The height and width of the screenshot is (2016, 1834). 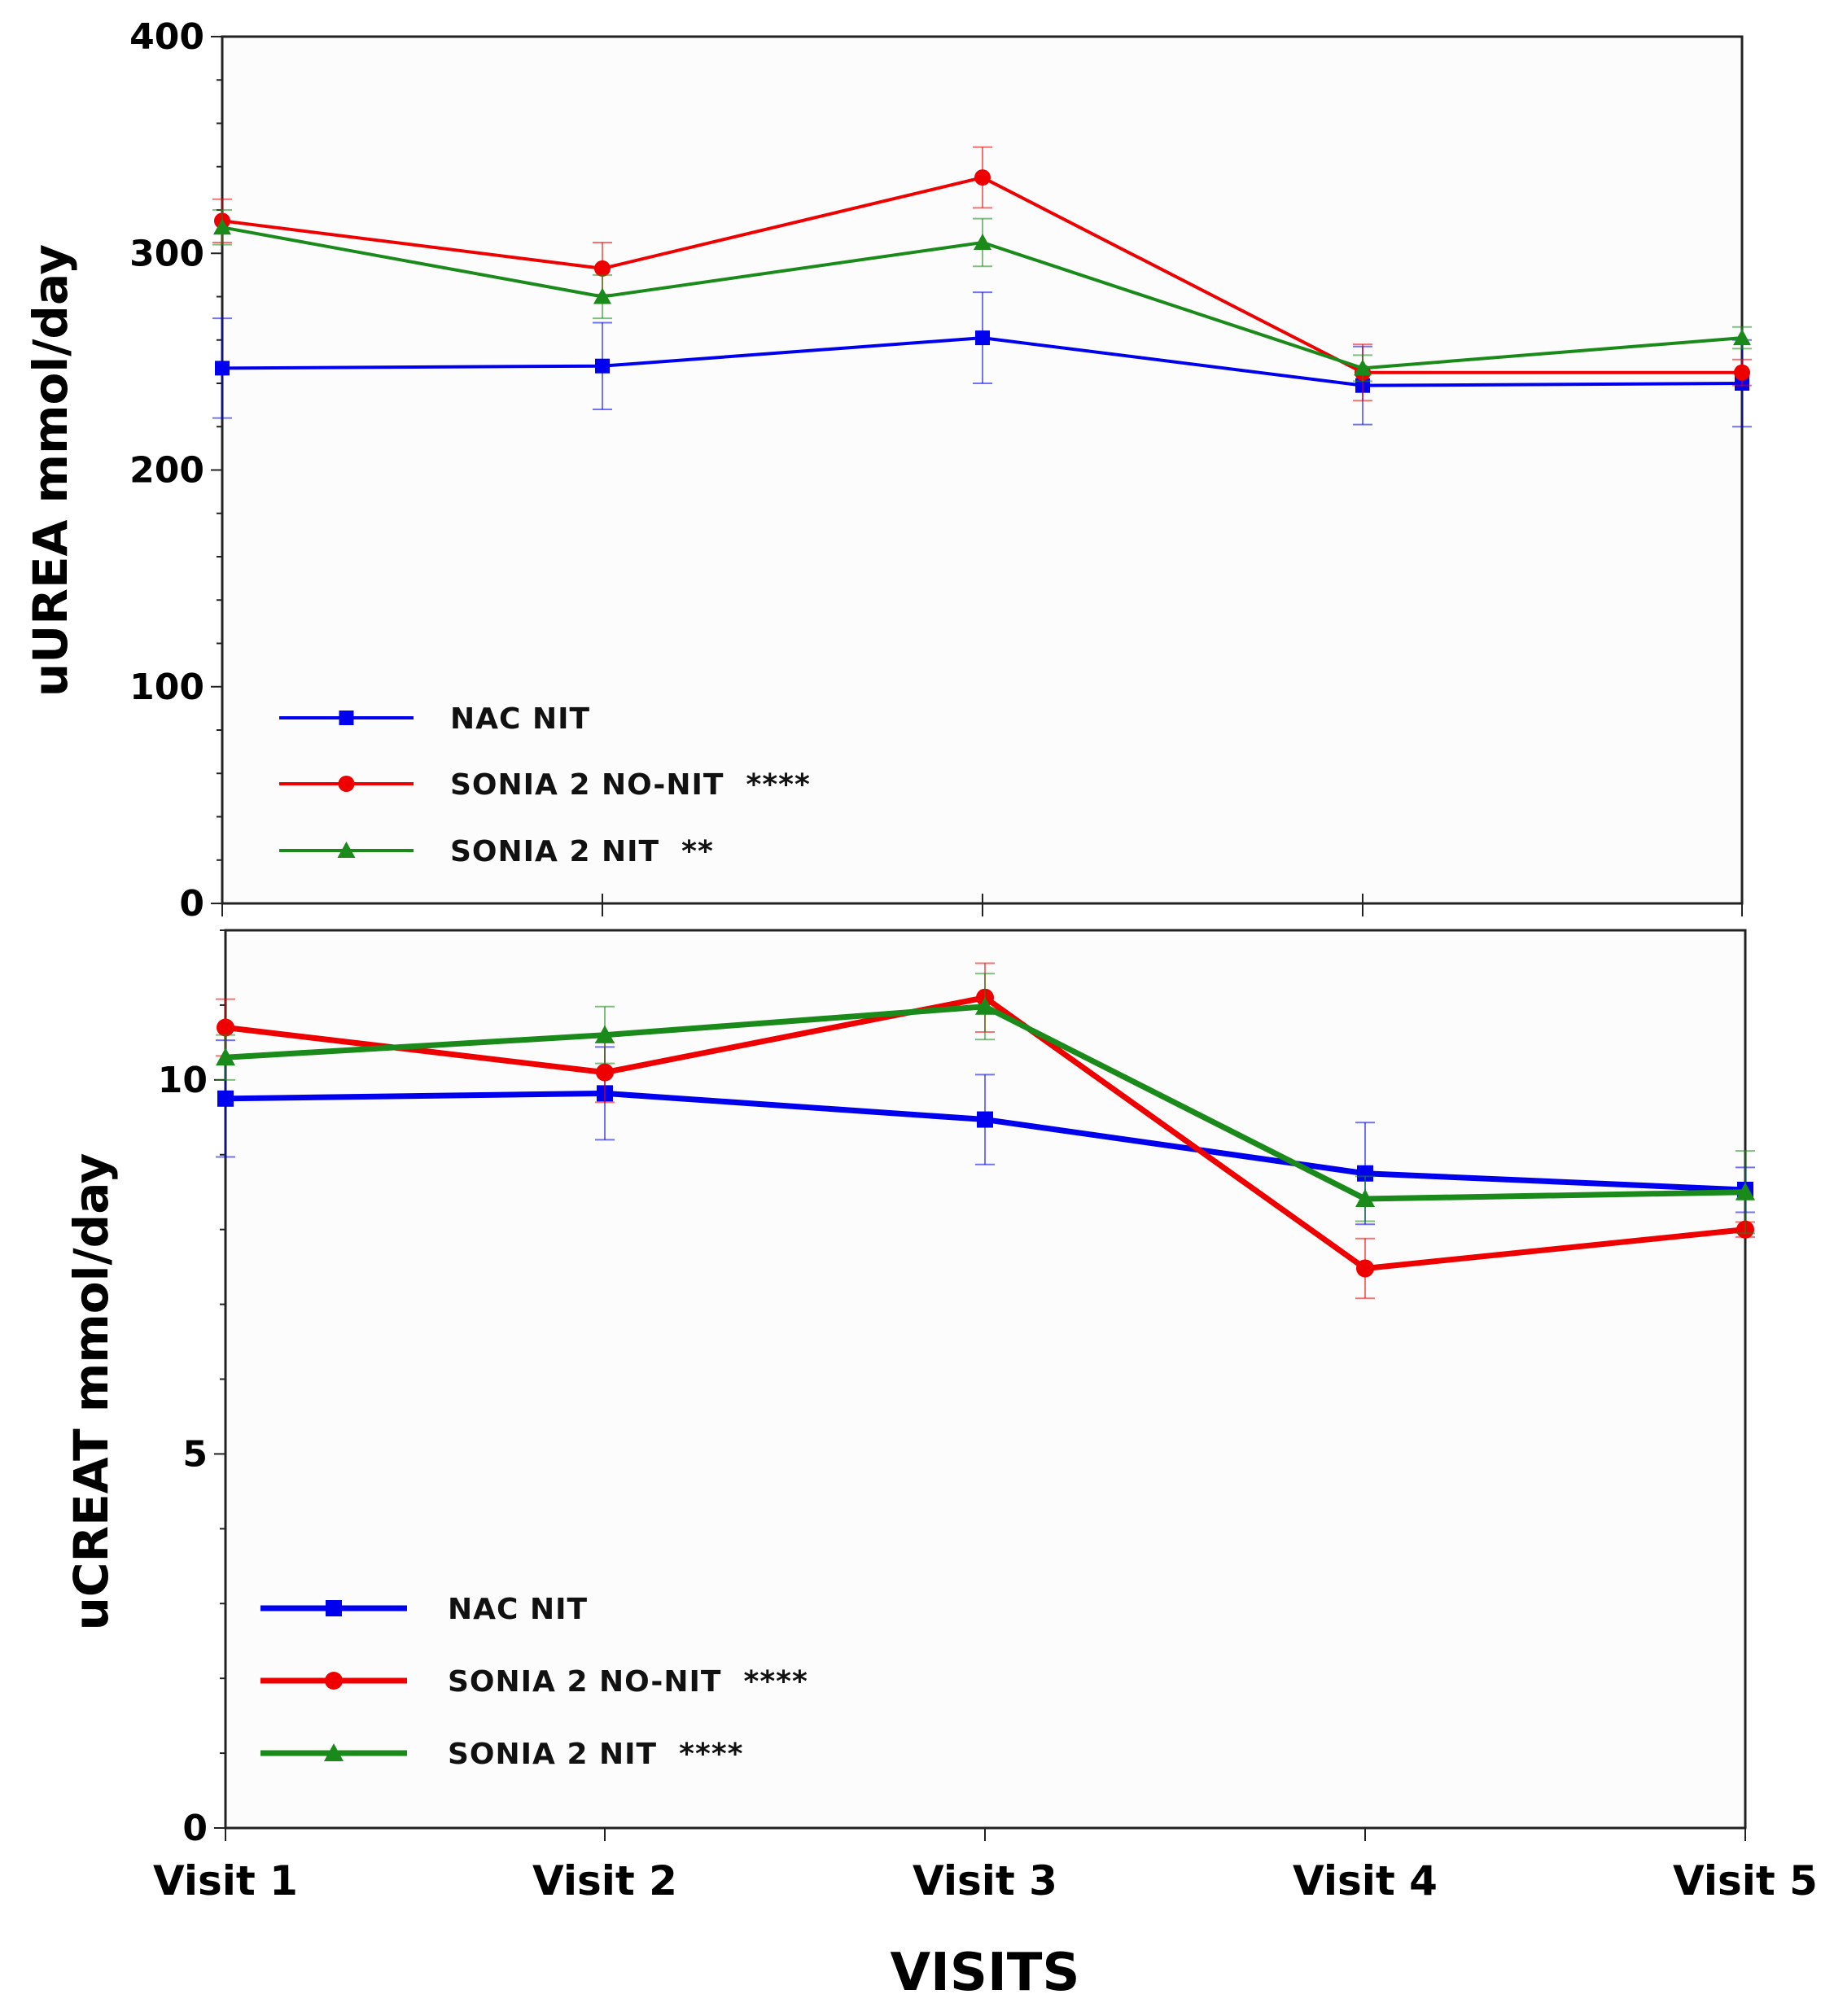 What do you see at coordinates (1365, 1880) in the screenshot?
I see `x-tick-label: Visit 4` at bounding box center [1365, 1880].